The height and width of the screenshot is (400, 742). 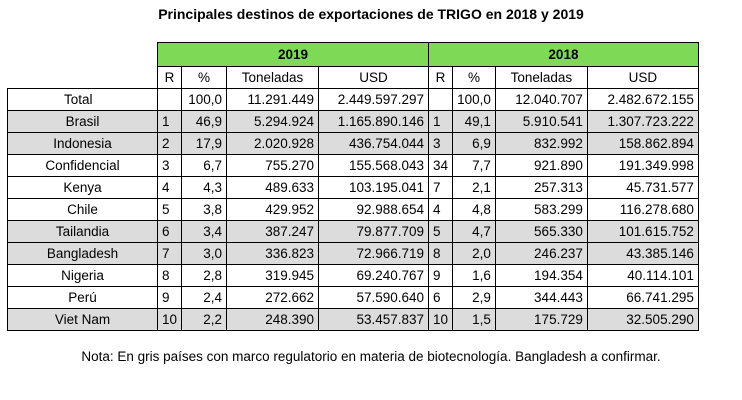 What do you see at coordinates (374, 231) in the screenshot?
I see `usd-2019: 79.877.709` at bounding box center [374, 231].